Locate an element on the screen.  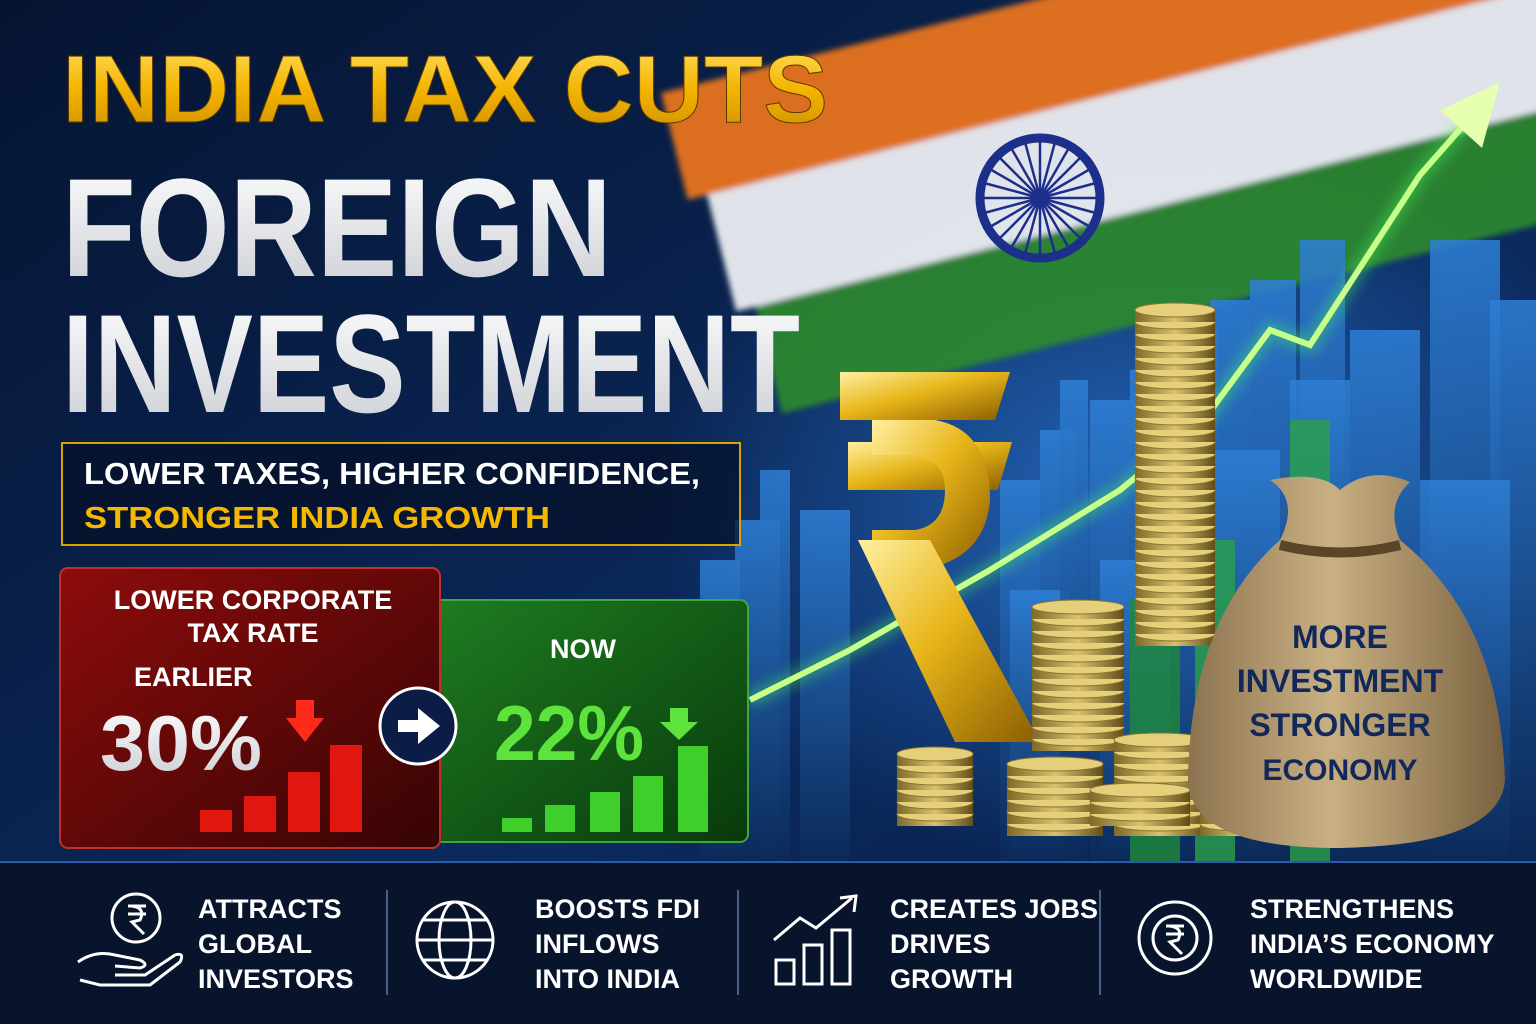
tagline-part is located at coordinates (401, 494).